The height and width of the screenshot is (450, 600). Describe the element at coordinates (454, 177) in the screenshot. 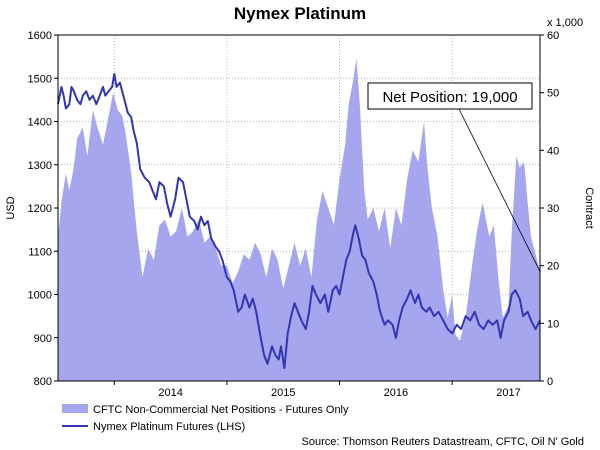

I see `net-position-callout: Net Position: 19,000` at that location.